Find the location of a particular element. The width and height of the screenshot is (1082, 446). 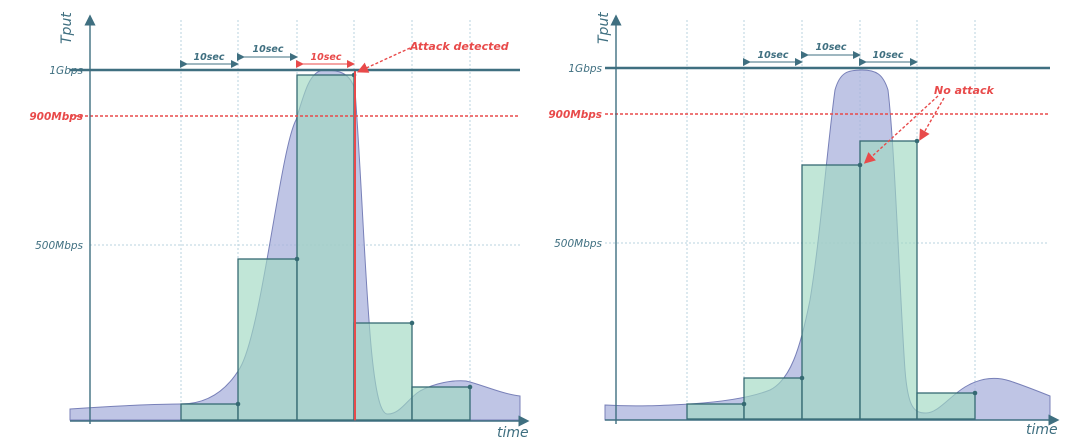

left-ylabel: Tput is located at coordinates (67, 28).